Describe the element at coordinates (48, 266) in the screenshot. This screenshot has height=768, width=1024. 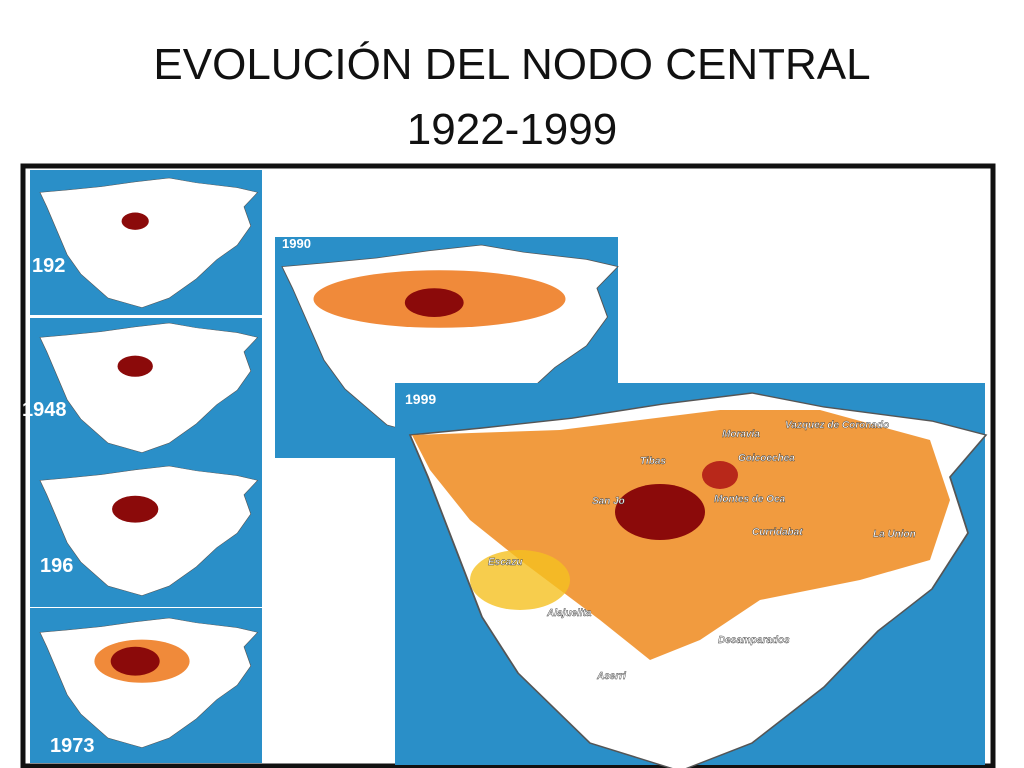
I see `panel-year: 192` at that location.